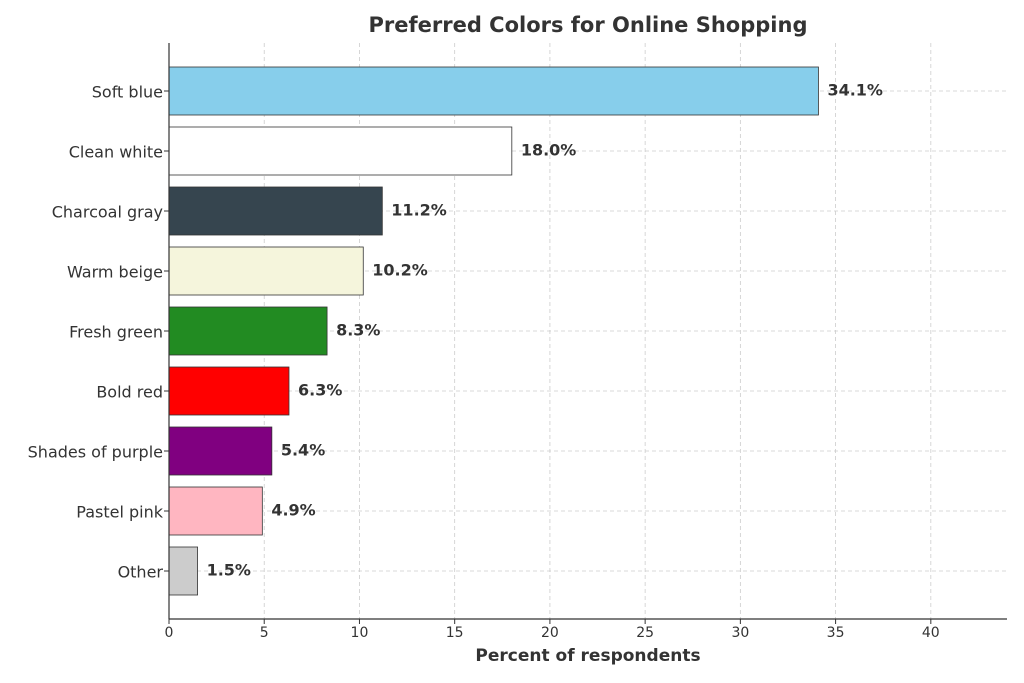 The image size is (1024, 683). What do you see at coordinates (320, 390) in the screenshot?
I see `value-label: 6.3%` at bounding box center [320, 390].